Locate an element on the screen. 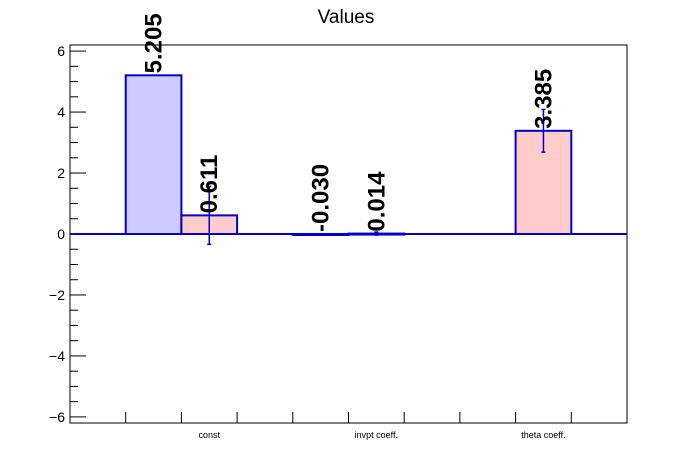 This screenshot has height=472, width=696. x-category-label: theta coeff. is located at coordinates (543, 435).